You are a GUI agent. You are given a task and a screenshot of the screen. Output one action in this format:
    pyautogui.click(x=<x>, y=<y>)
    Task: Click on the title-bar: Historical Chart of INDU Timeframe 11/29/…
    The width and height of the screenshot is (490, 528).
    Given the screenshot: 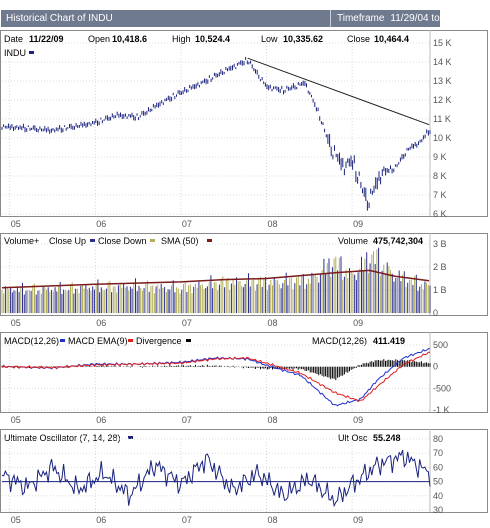 What is the action you would take?
    pyautogui.click(x=241, y=18)
    